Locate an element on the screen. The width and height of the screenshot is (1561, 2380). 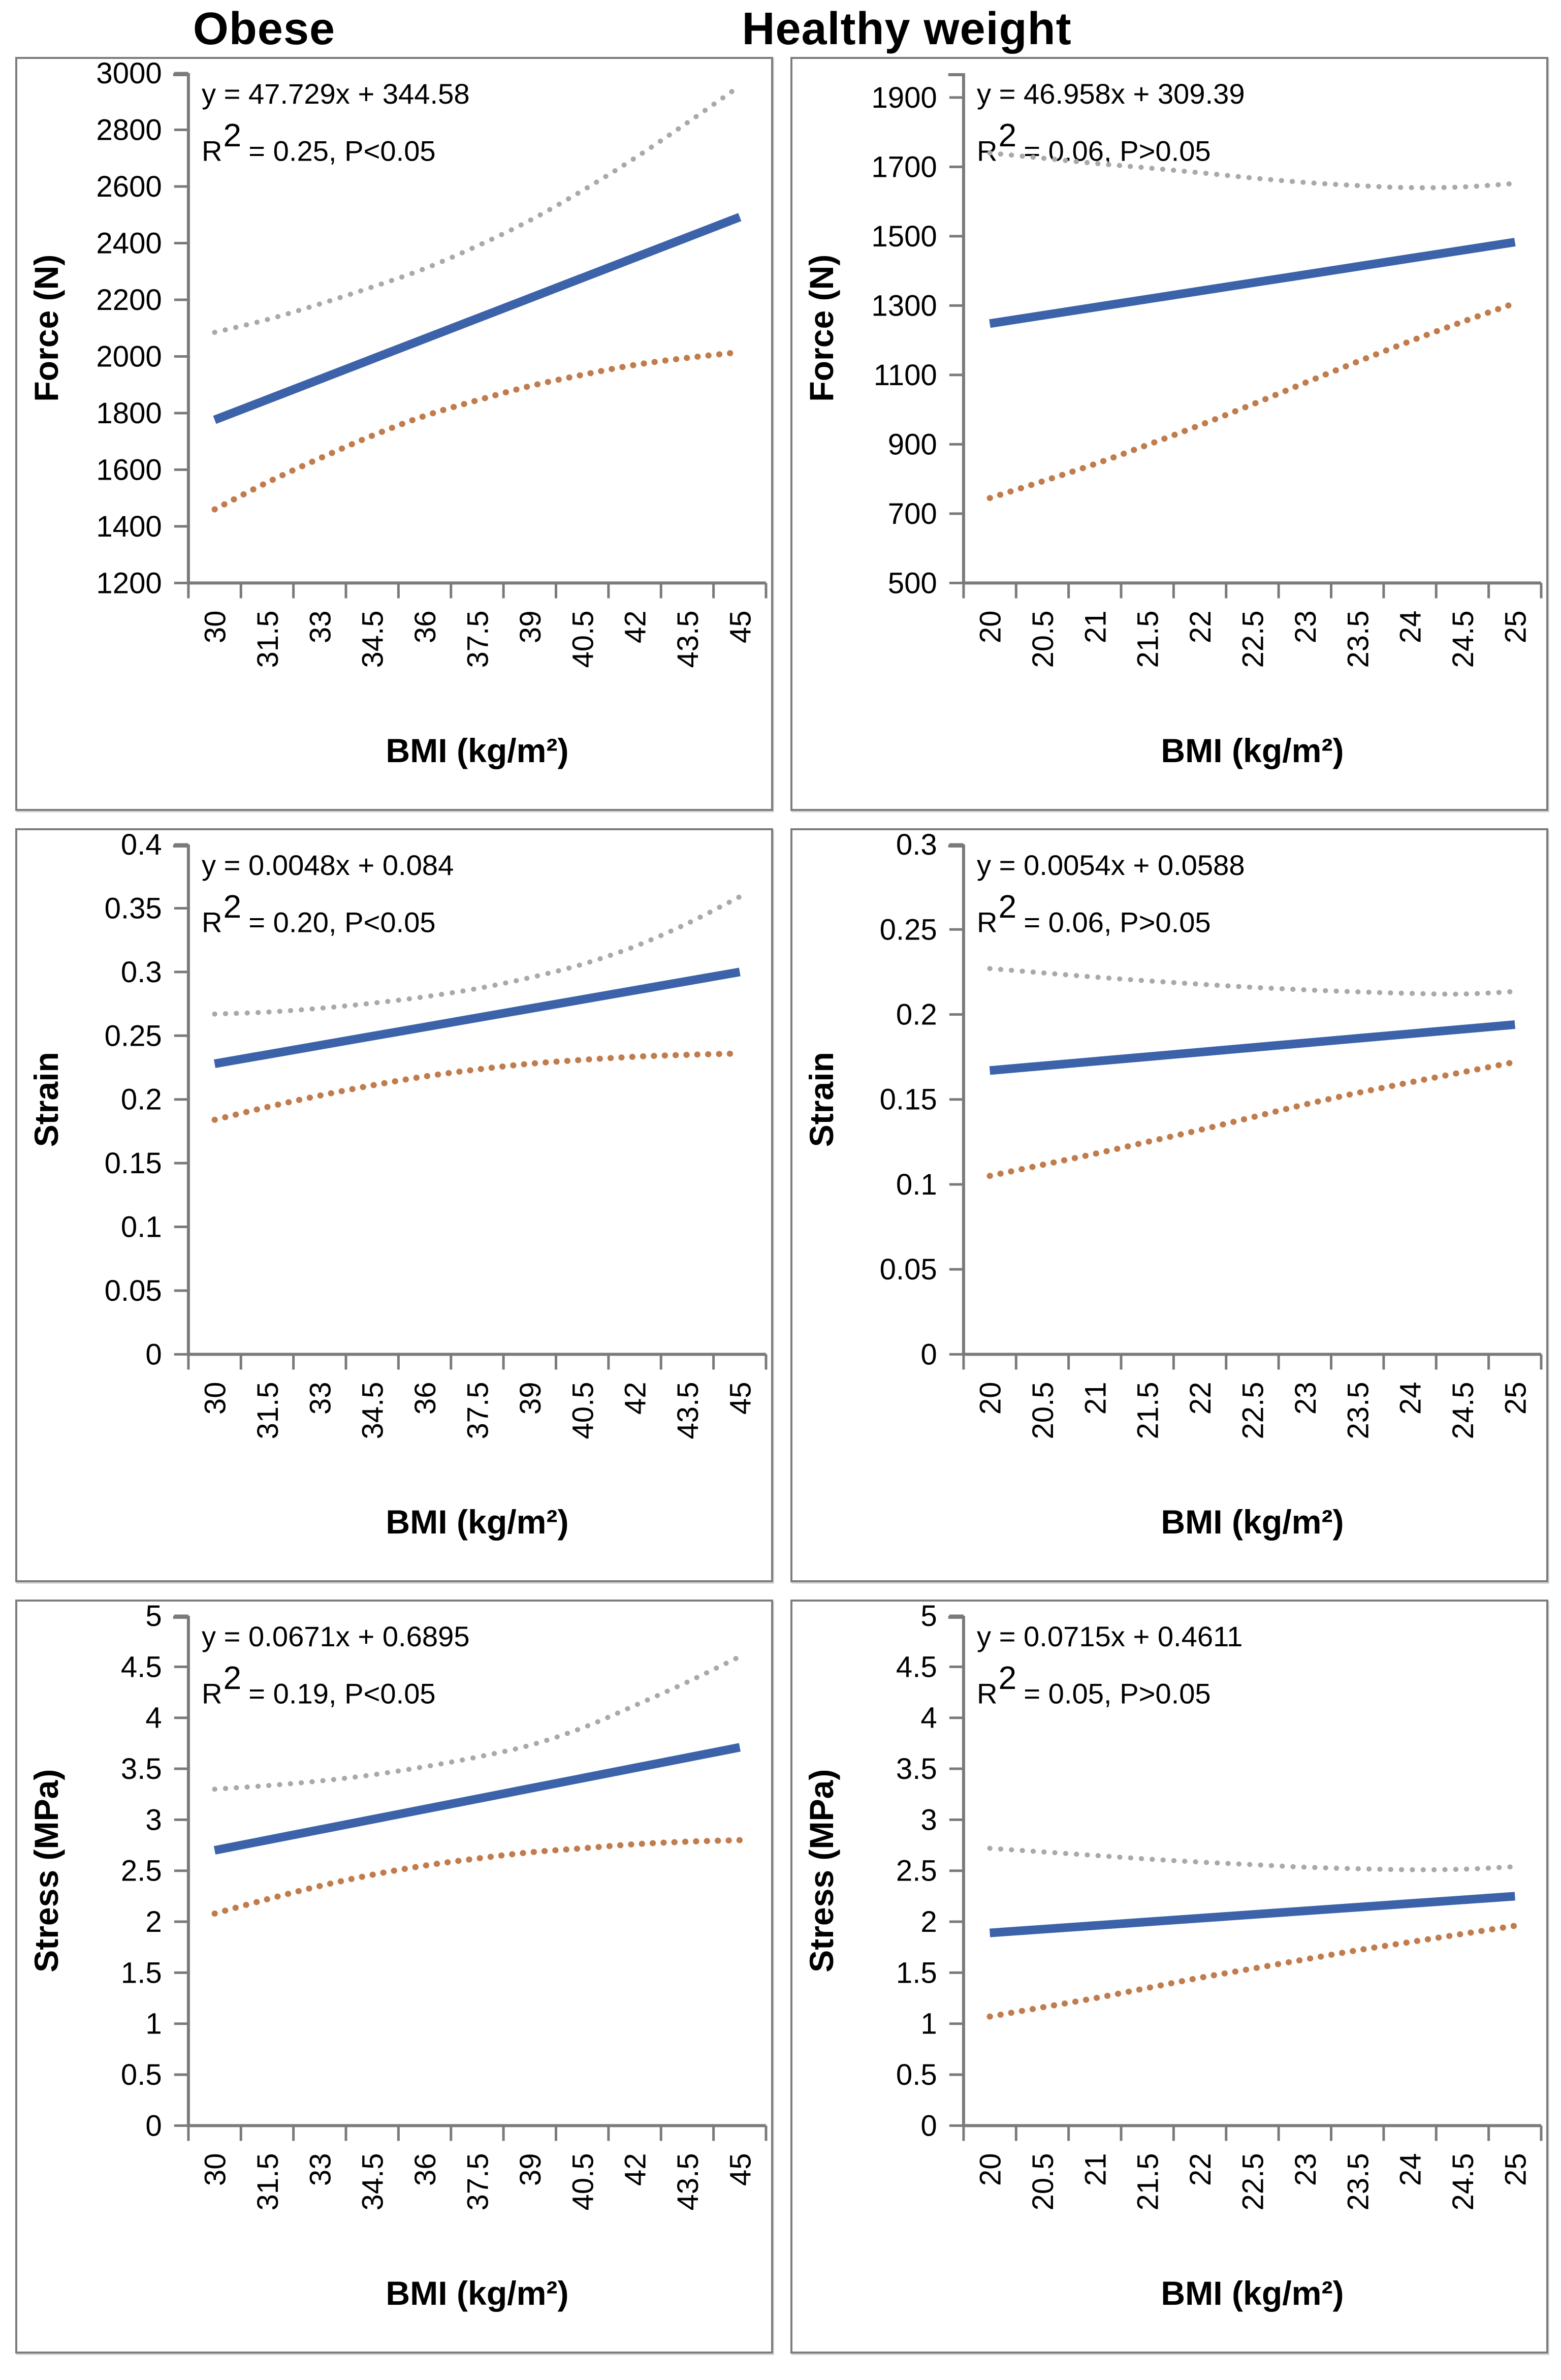
y-tick-label: 1400 is located at coordinates (129, 526).